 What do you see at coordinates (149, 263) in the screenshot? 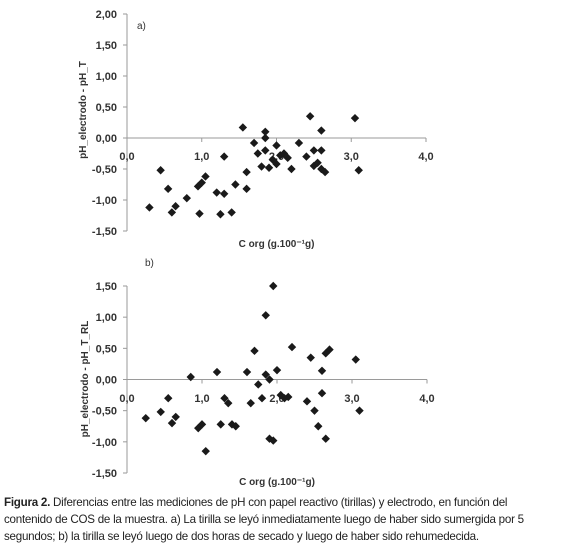
I see `panel-label: b)` at bounding box center [149, 263].